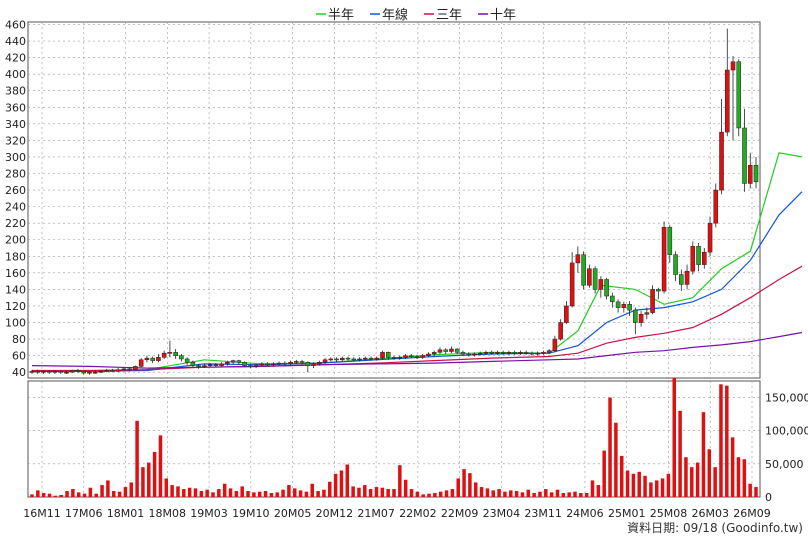  What do you see at coordinates (209, 513) in the screenshot?
I see `x-tick-label: 19M03` at bounding box center [209, 513].